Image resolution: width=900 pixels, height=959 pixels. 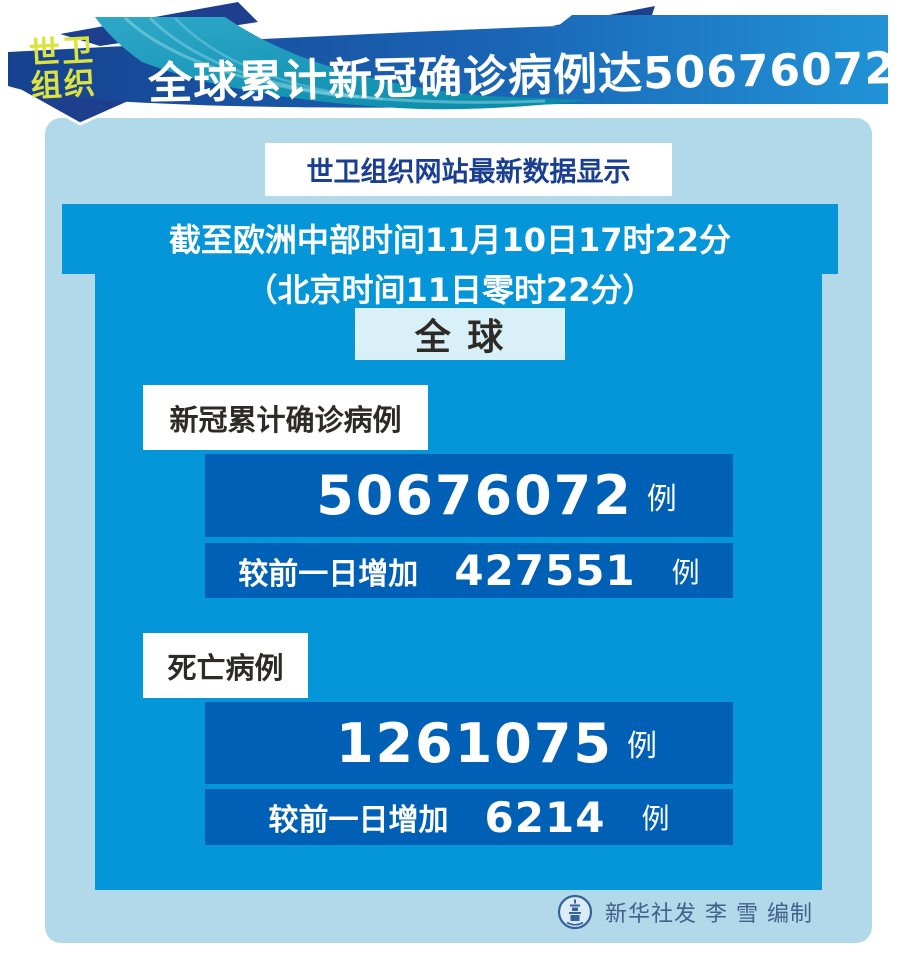 I want to click on confirmed-cases-label-text: 新冠累计确诊病例, so click(x=285, y=419).